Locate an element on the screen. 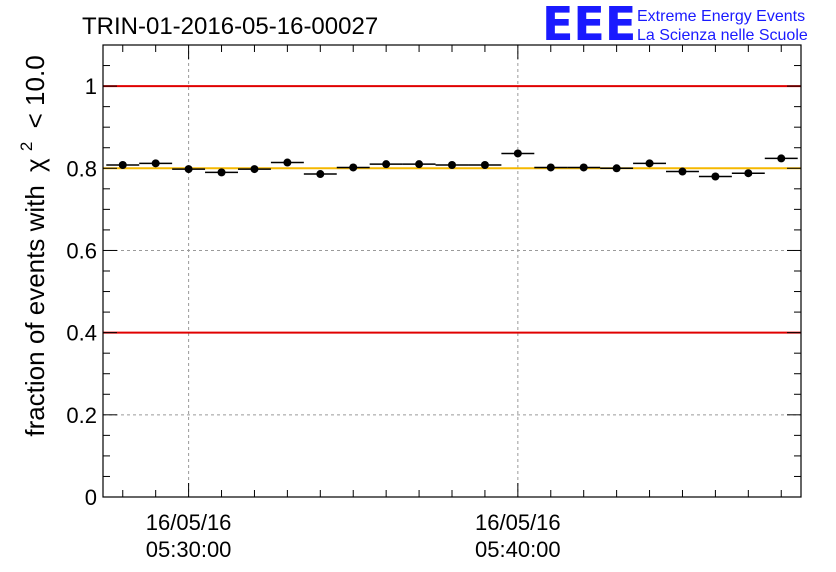  x-tick-time: 05:30:00 is located at coordinates (189, 549).